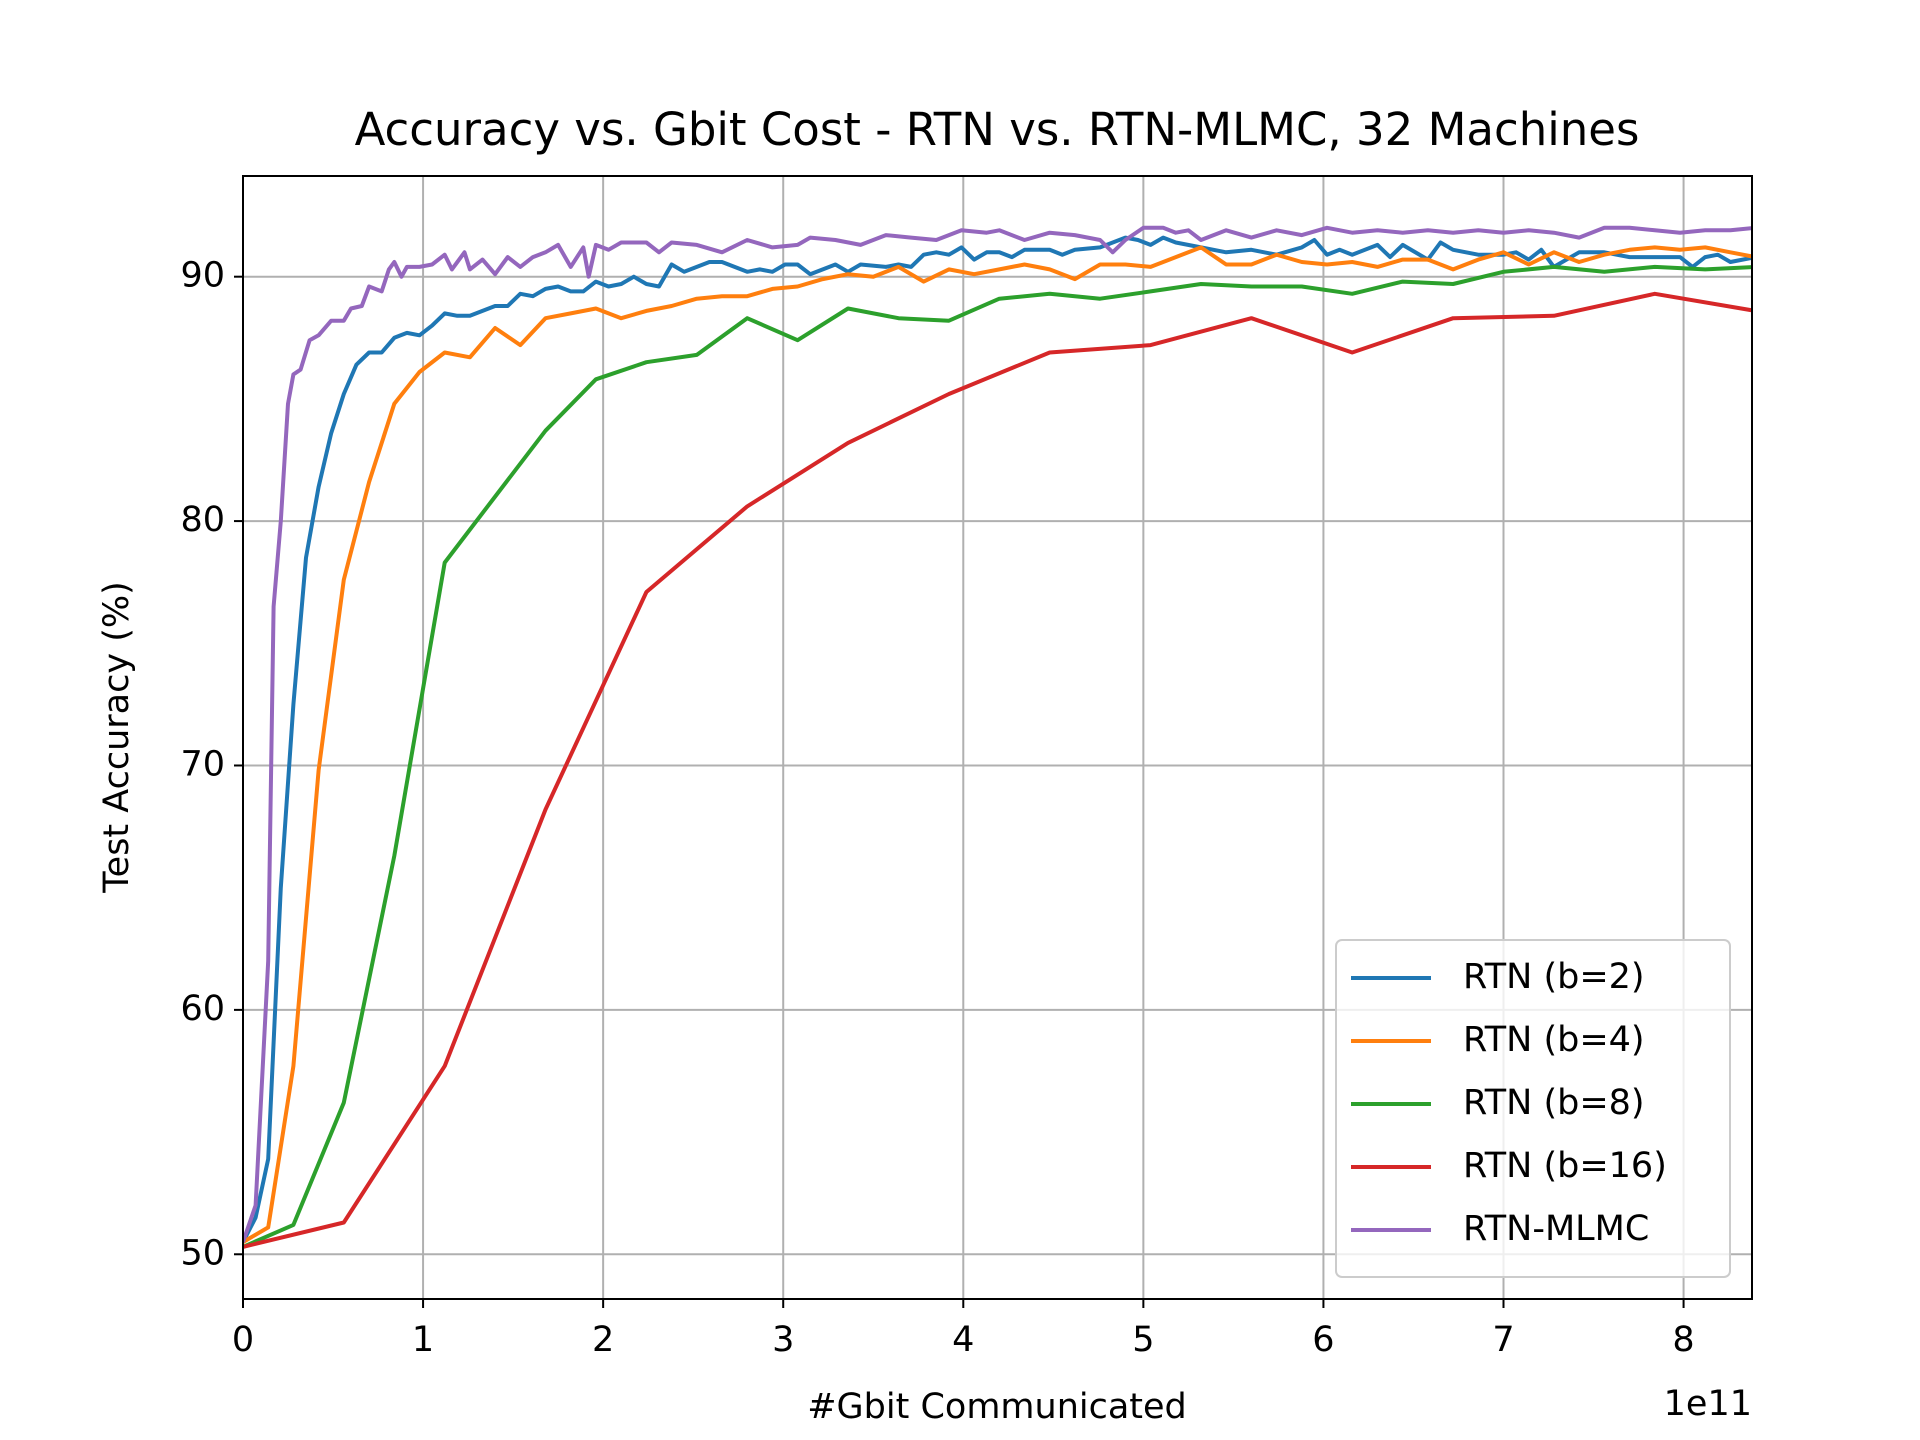 The height and width of the screenshot is (1440, 1920). Describe the element at coordinates (243, 1340) in the screenshot. I see `x-tick-label: 0` at that location.